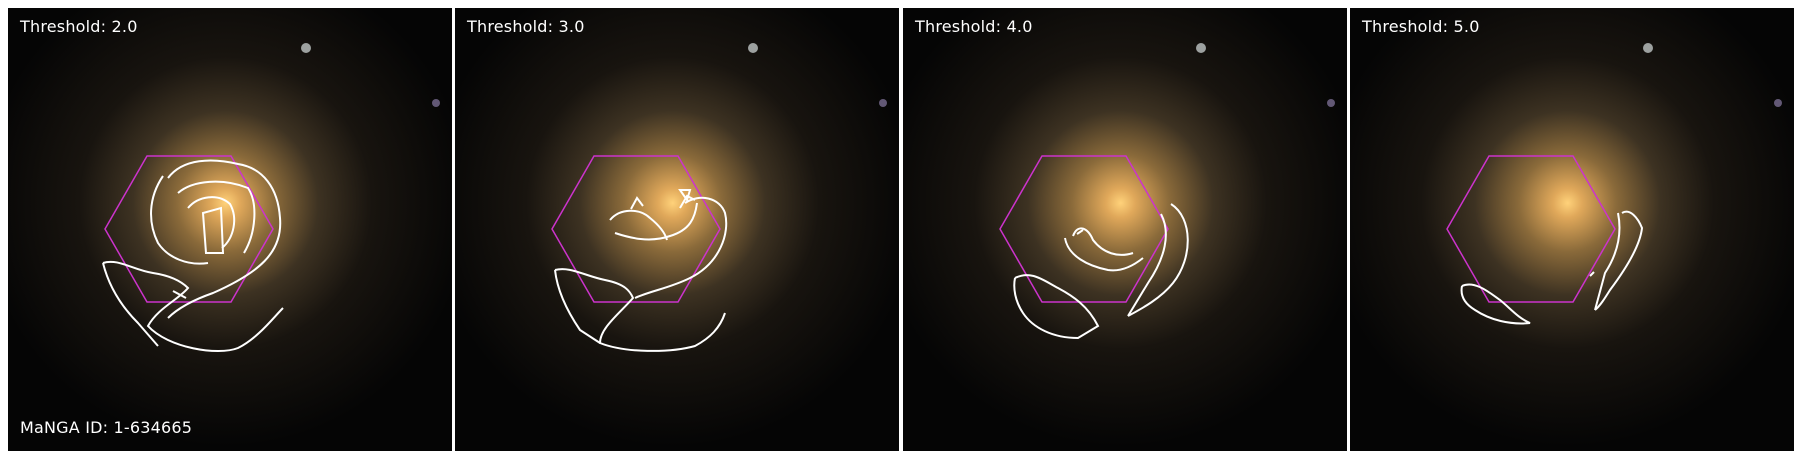  What do you see at coordinates (526, 26) in the screenshot?
I see `threshold-label: Threshold: 3.0` at bounding box center [526, 26].